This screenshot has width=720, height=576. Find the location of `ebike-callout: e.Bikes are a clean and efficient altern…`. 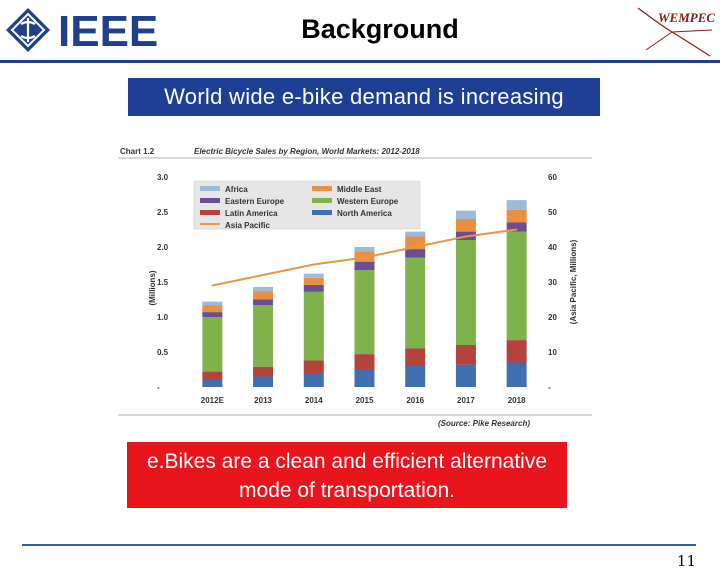

ebike-callout: e.Bikes are a clean and efficient altern… is located at coordinates (347, 475).